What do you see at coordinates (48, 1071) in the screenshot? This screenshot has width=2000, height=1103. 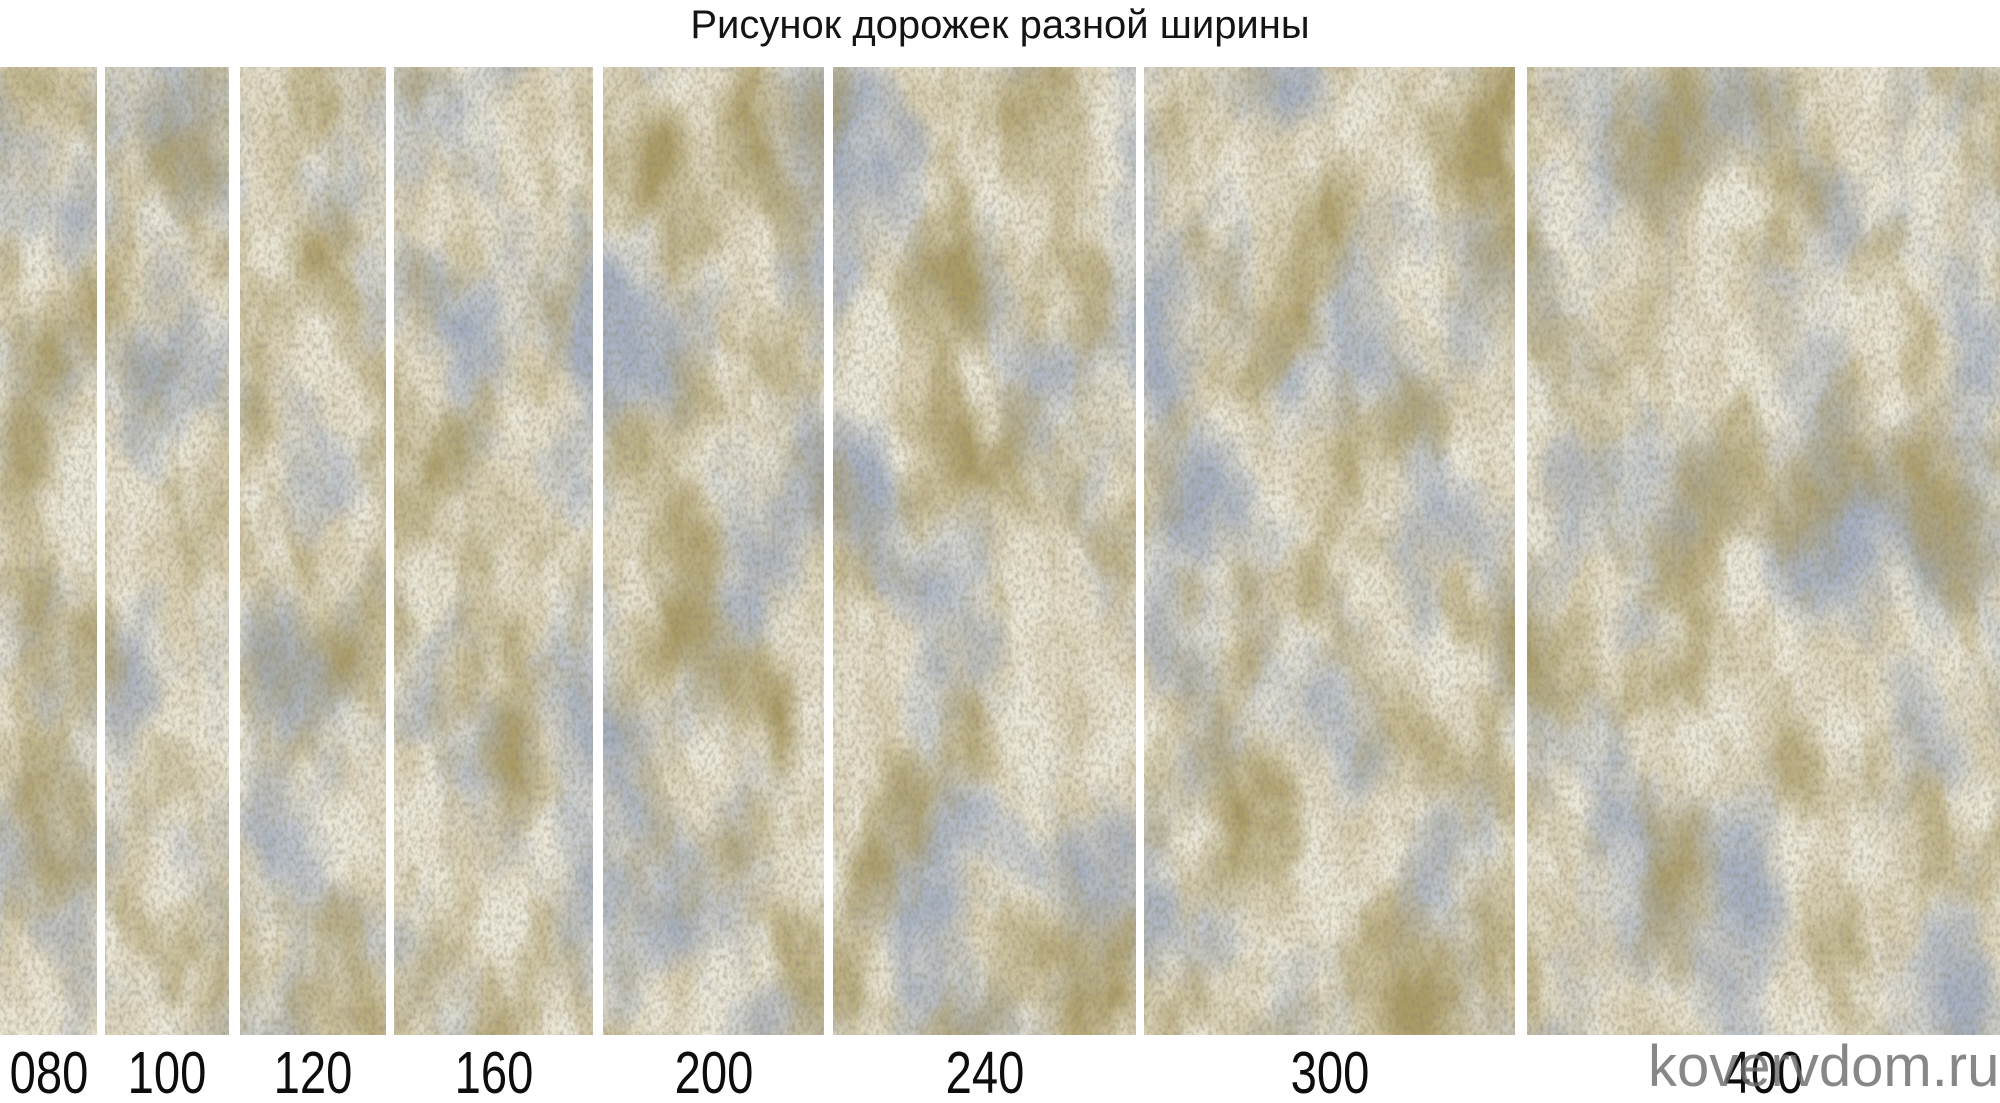 I see `width-label: 080` at bounding box center [48, 1071].